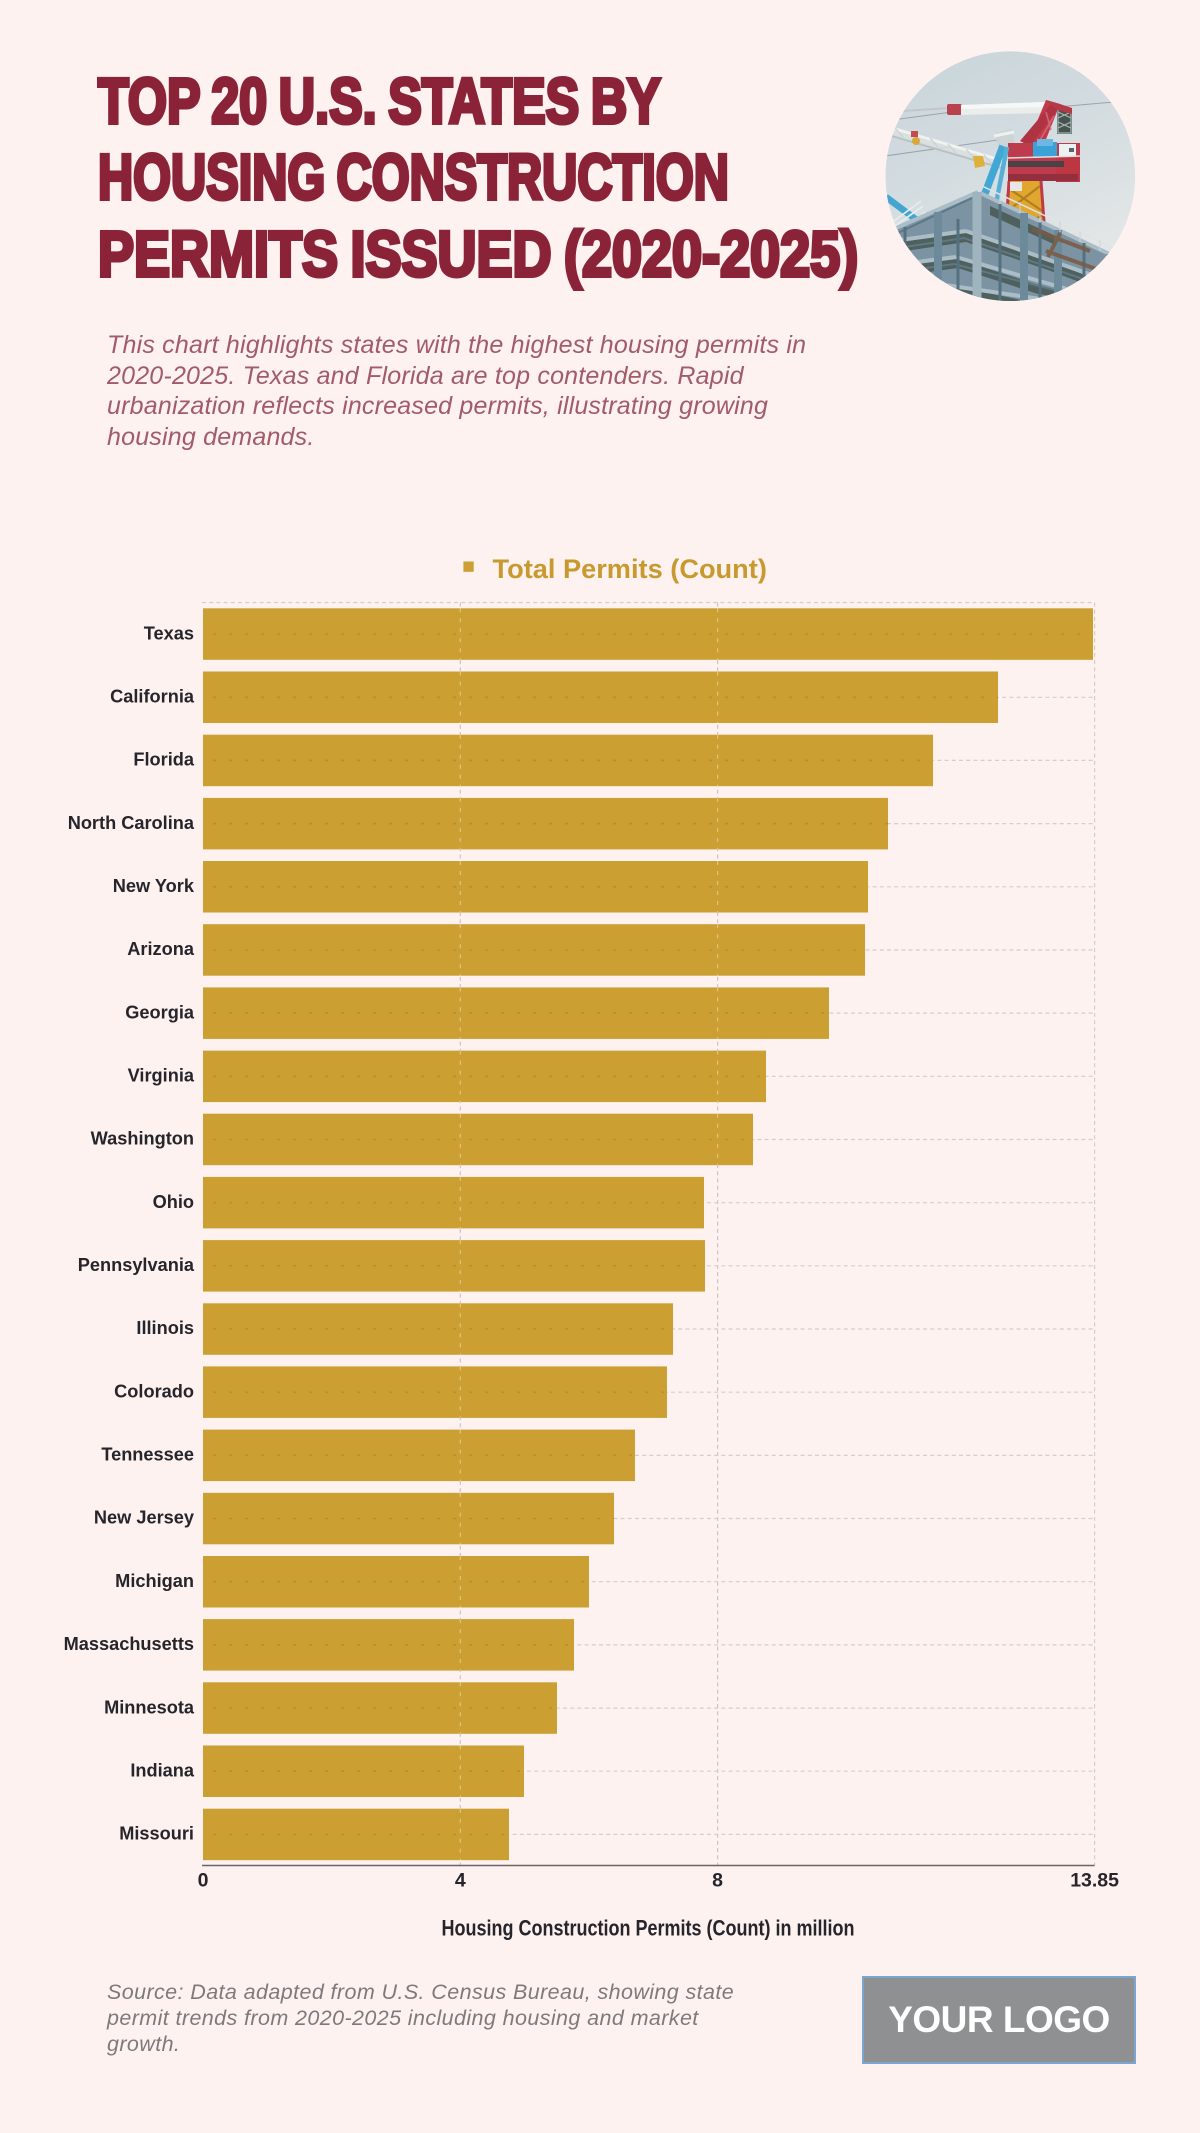 The image size is (1200, 2133). What do you see at coordinates (154, 886) in the screenshot?
I see `svg-text: New York` at bounding box center [154, 886].